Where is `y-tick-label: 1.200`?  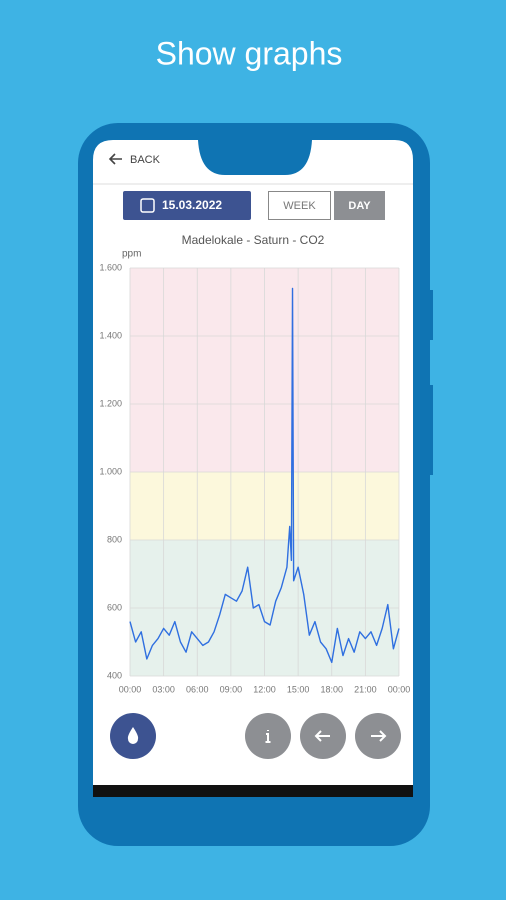
y-tick-label: 1.200 is located at coordinates (110, 403).